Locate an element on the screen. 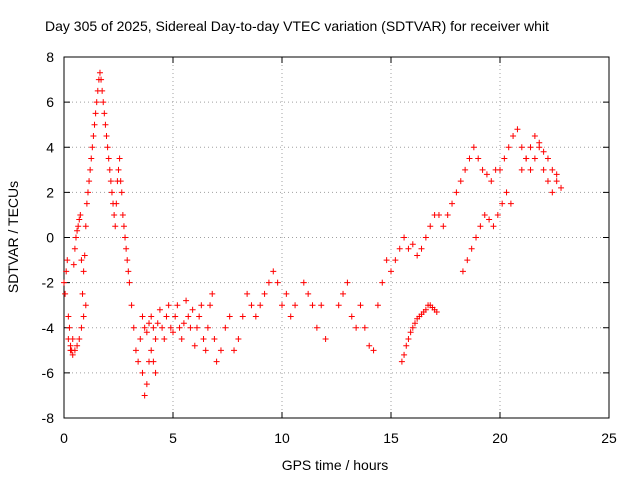  y-tick-label: 4 is located at coordinates (50, 147).